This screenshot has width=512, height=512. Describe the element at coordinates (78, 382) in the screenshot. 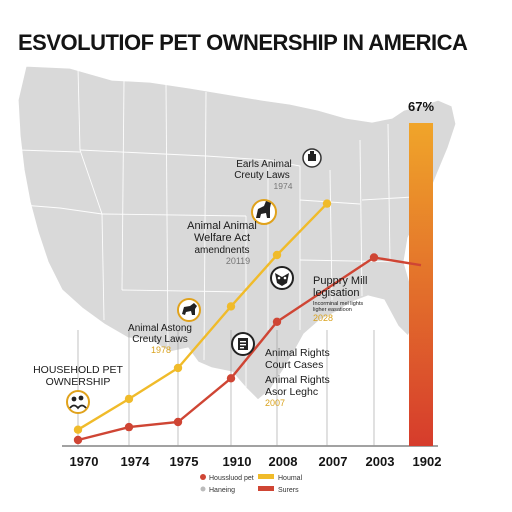

I see `annotation-line: OWNERSHIP` at that location.